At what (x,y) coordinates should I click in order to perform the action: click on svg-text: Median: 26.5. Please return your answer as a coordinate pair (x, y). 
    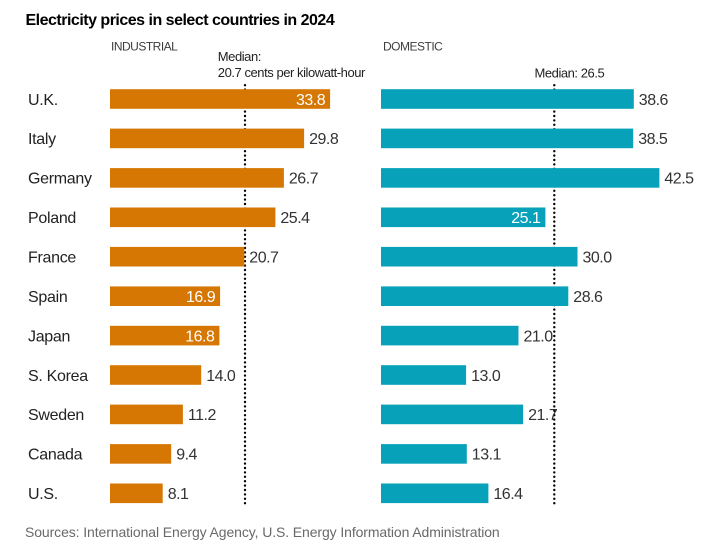
    Looking at the image, I should click on (570, 73).